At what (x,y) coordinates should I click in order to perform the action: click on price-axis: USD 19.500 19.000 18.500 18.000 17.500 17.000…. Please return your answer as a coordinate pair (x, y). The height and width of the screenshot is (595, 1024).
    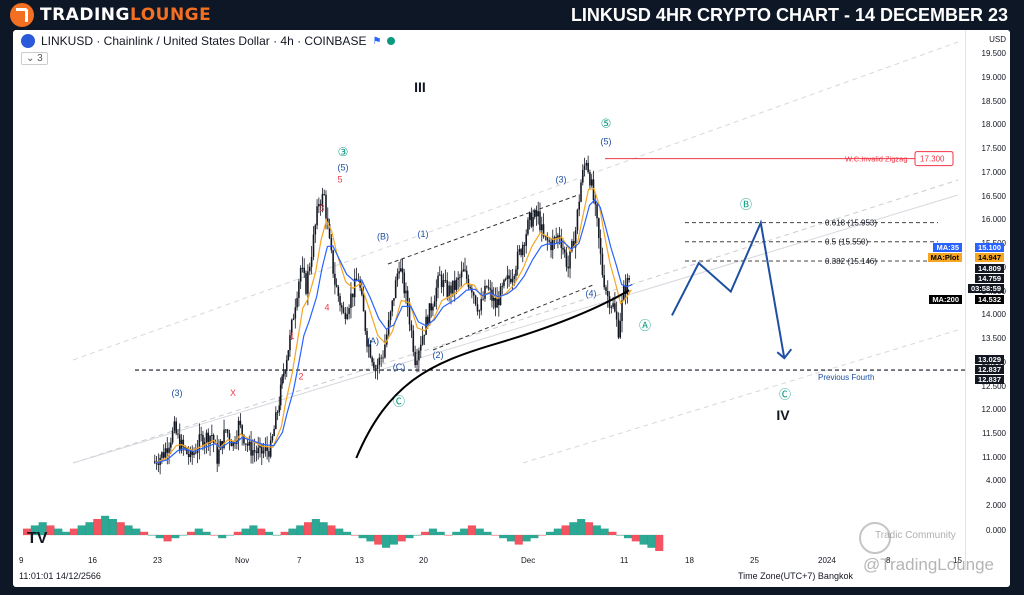
    Looking at the image, I should click on (987, 300).